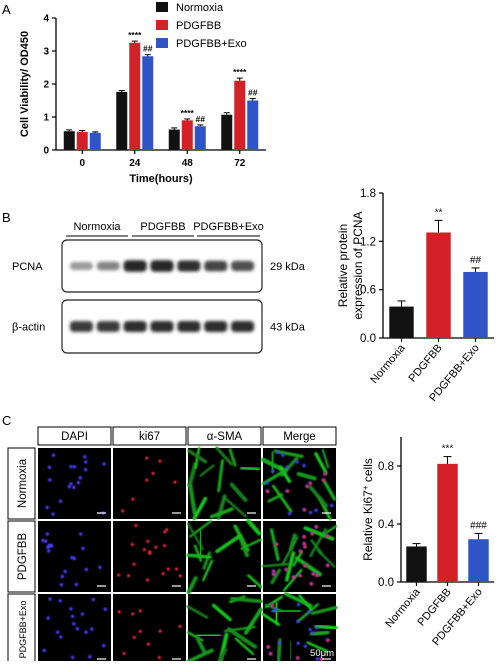 The height and width of the screenshot is (666, 500). Describe the element at coordinates (343, 265) in the screenshot. I see `y-axis-label-line-1: Relative protein` at that location.